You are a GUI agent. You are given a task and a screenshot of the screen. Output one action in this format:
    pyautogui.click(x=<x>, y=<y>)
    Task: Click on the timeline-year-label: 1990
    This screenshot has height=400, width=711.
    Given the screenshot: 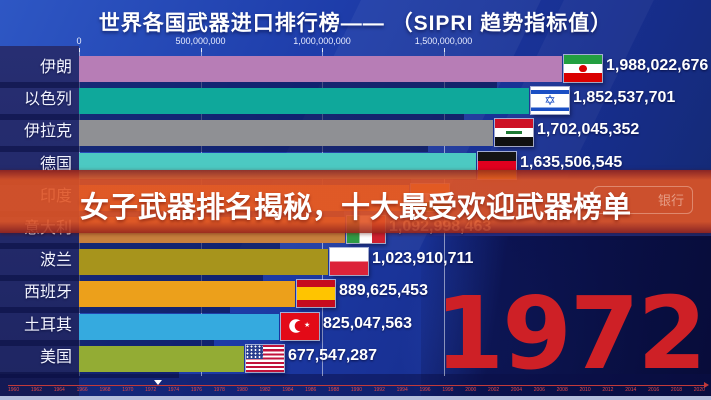 What is the action you would take?
    pyautogui.click(x=356, y=390)
    